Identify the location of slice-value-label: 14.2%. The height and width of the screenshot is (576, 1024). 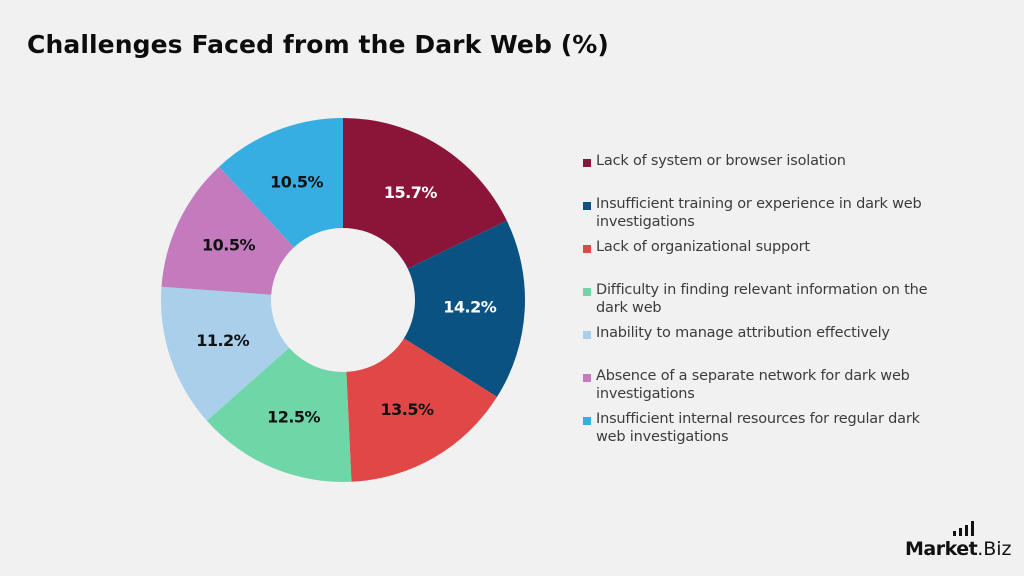
(469, 307).